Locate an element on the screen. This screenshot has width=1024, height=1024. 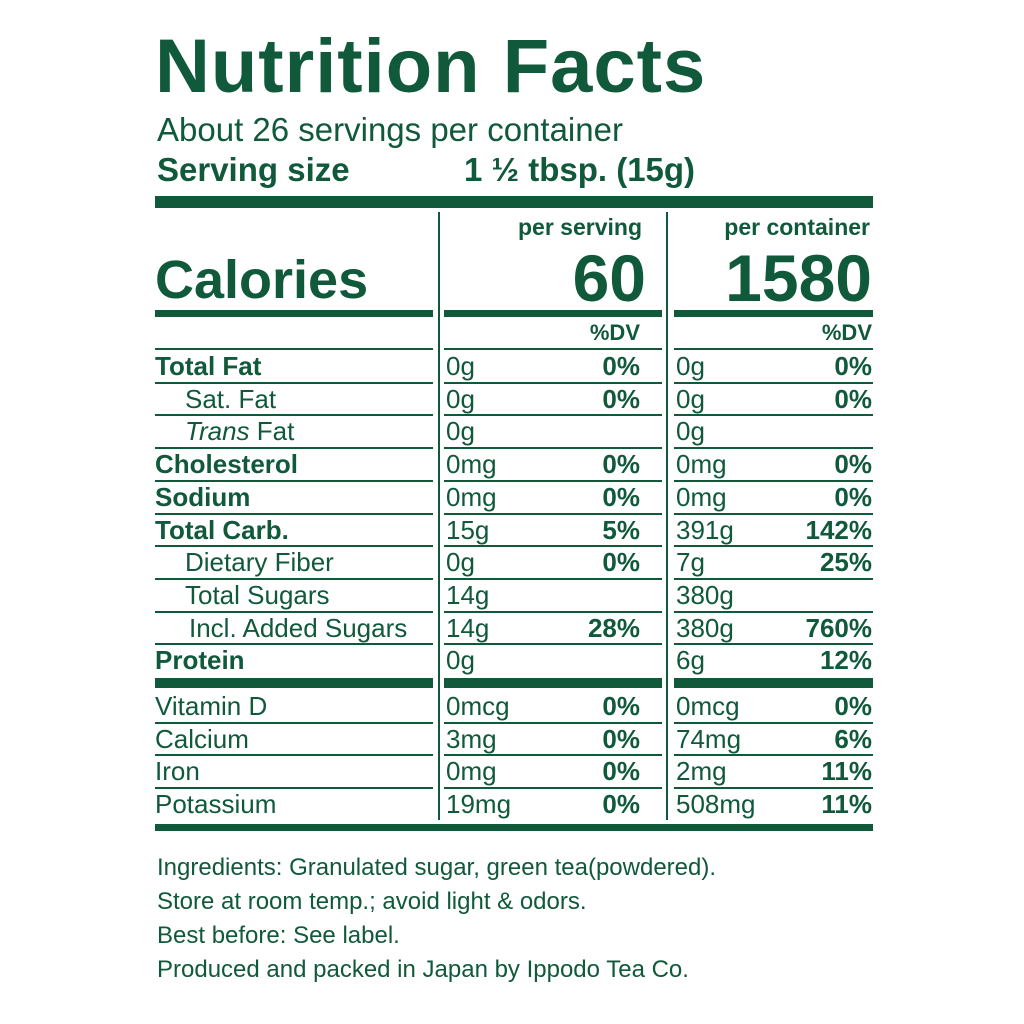
container-amount: 6g is located at coordinates (690, 660).